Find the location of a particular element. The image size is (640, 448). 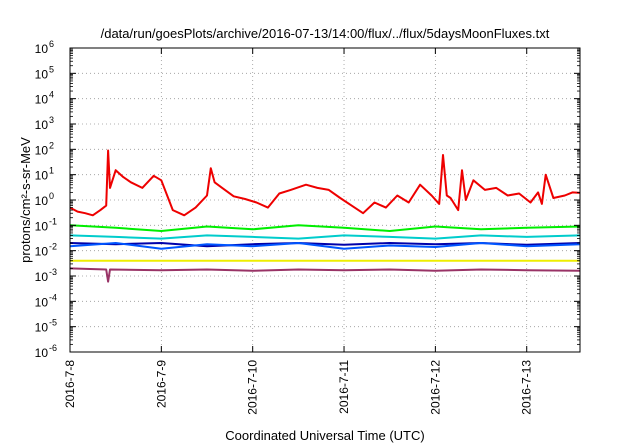

y-tick-exponent: 4 is located at coordinates (51, 95).